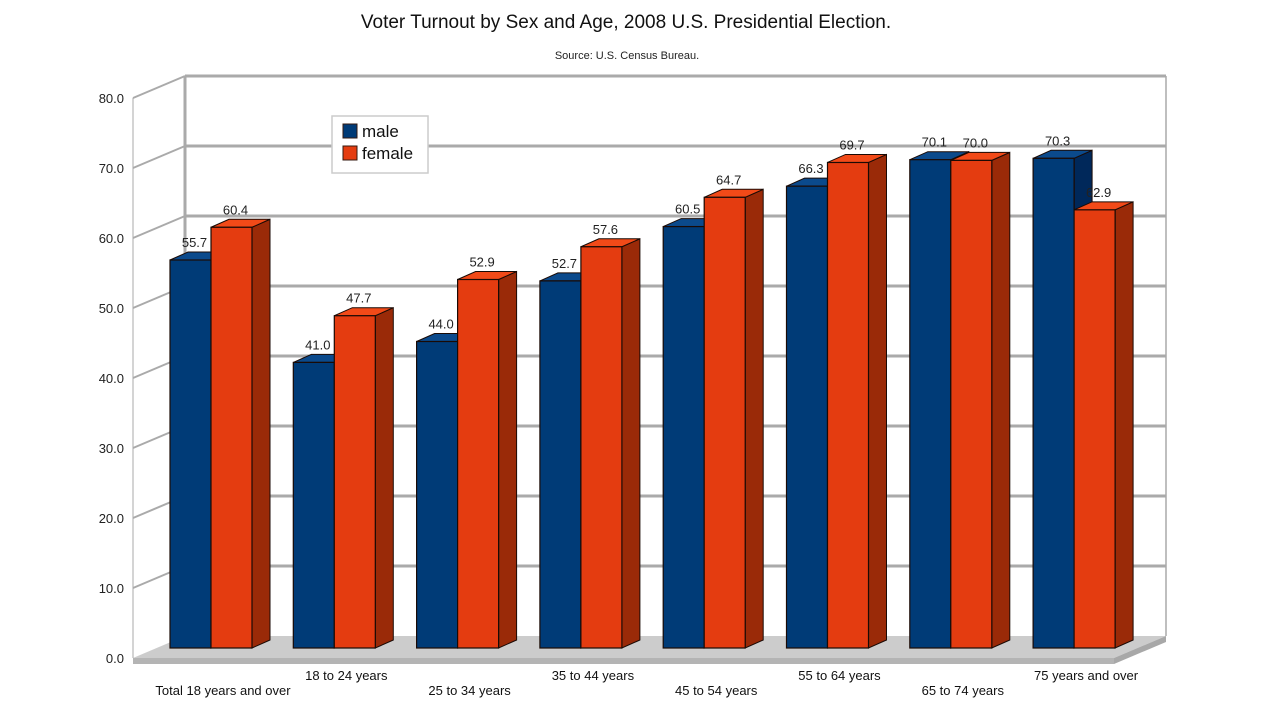 The image size is (1280, 720). I want to click on data-label: 52.9, so click(481, 262).